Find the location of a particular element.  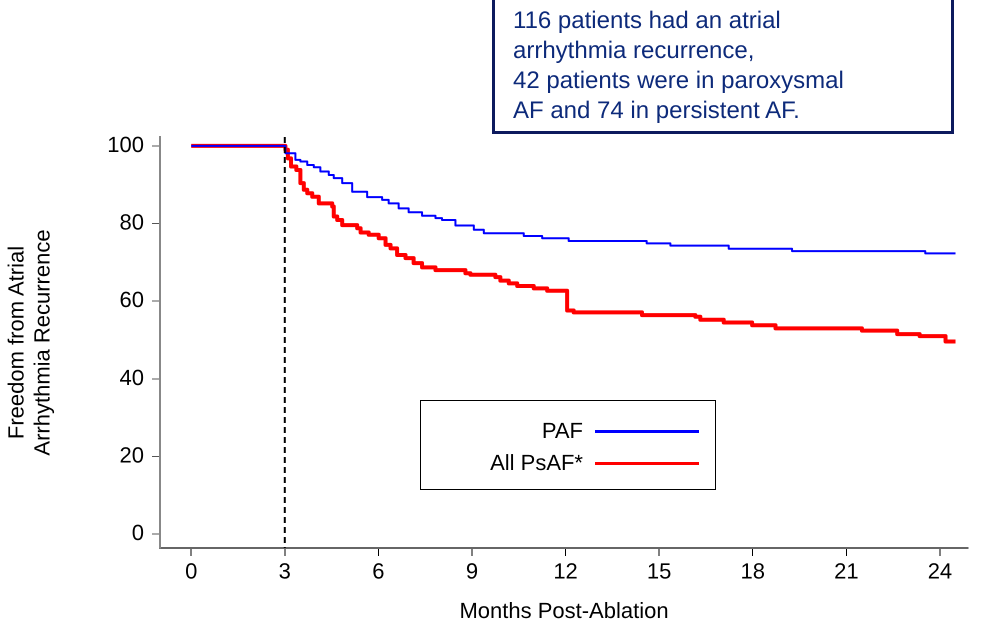

y-tick-label: 80 is located at coordinates (132, 222).